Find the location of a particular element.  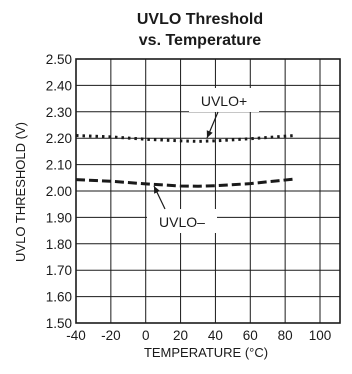

y-tick-label-9: 2.40 is located at coordinates (59, 85).